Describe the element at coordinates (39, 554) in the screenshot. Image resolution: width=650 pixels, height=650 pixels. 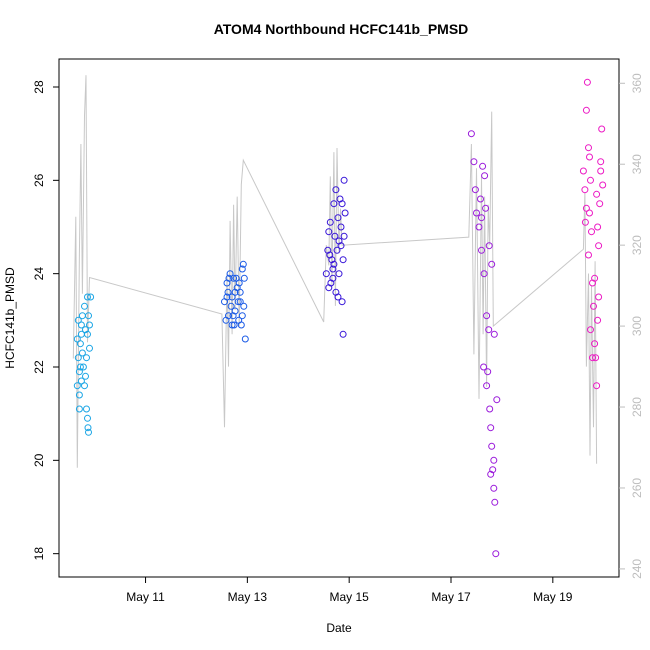
I see `y-left-tick-label-0: 18` at that location.